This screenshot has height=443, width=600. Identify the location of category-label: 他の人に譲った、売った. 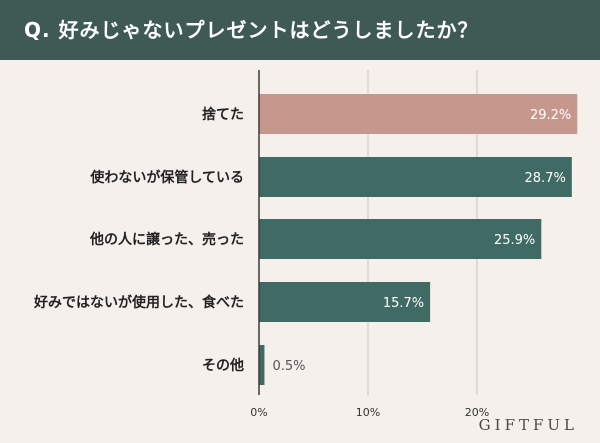
(166, 239).